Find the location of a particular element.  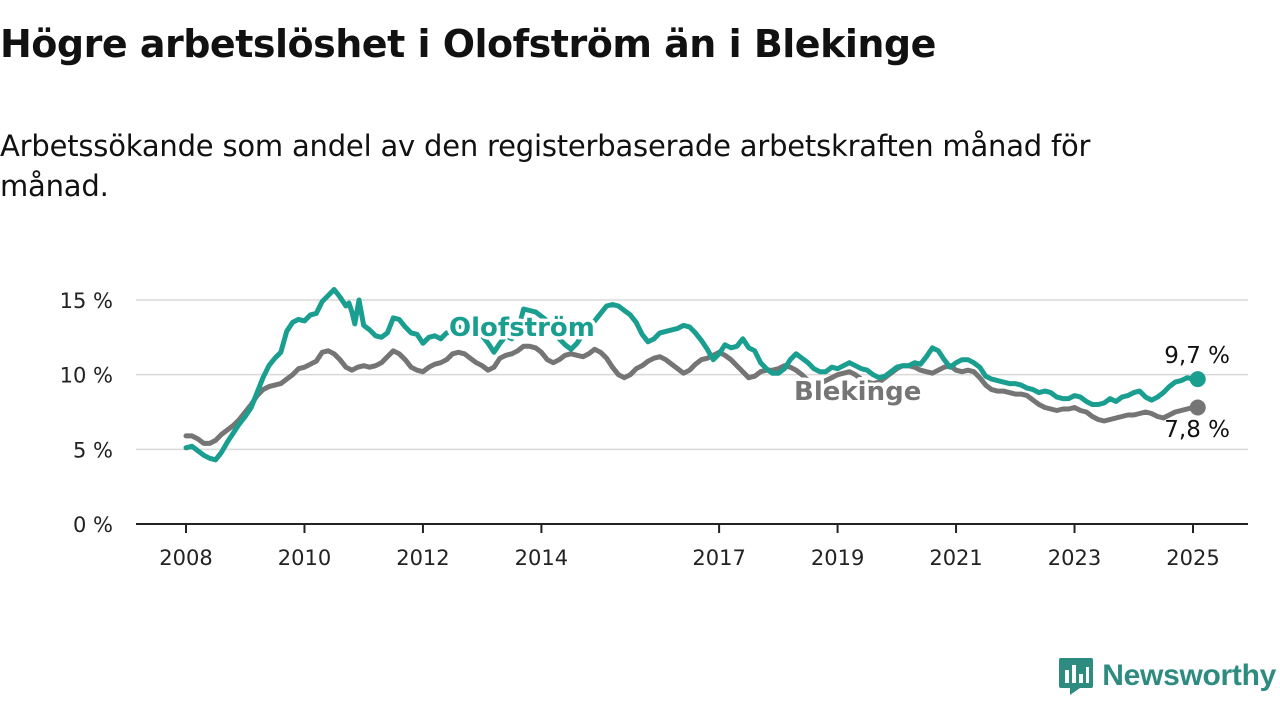

x-tick-label: 2014 is located at coordinates (541, 558).